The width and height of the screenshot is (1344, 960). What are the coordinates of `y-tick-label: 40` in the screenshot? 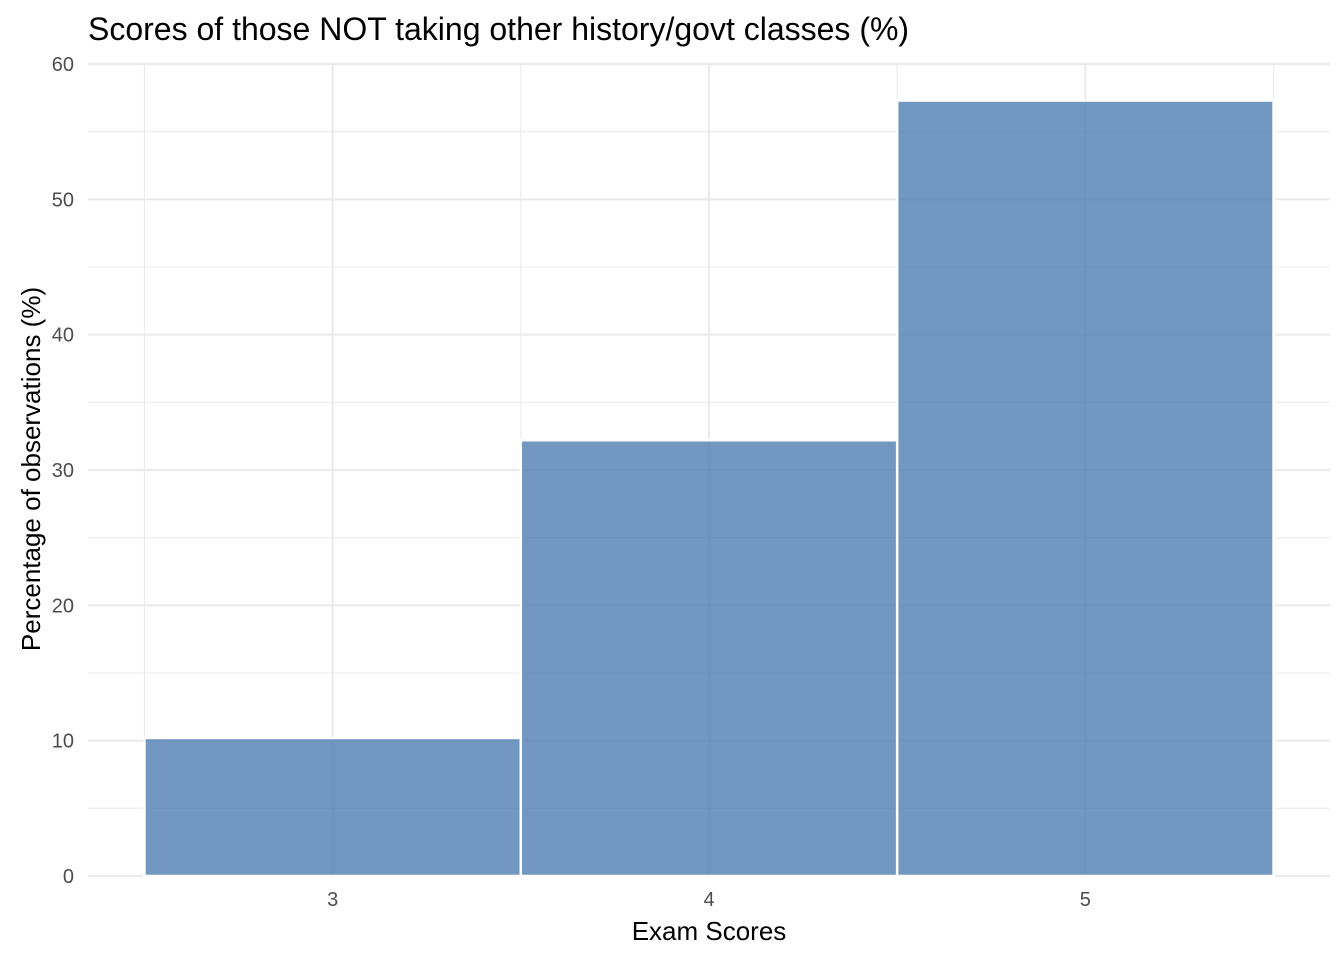 It's located at (63, 336).